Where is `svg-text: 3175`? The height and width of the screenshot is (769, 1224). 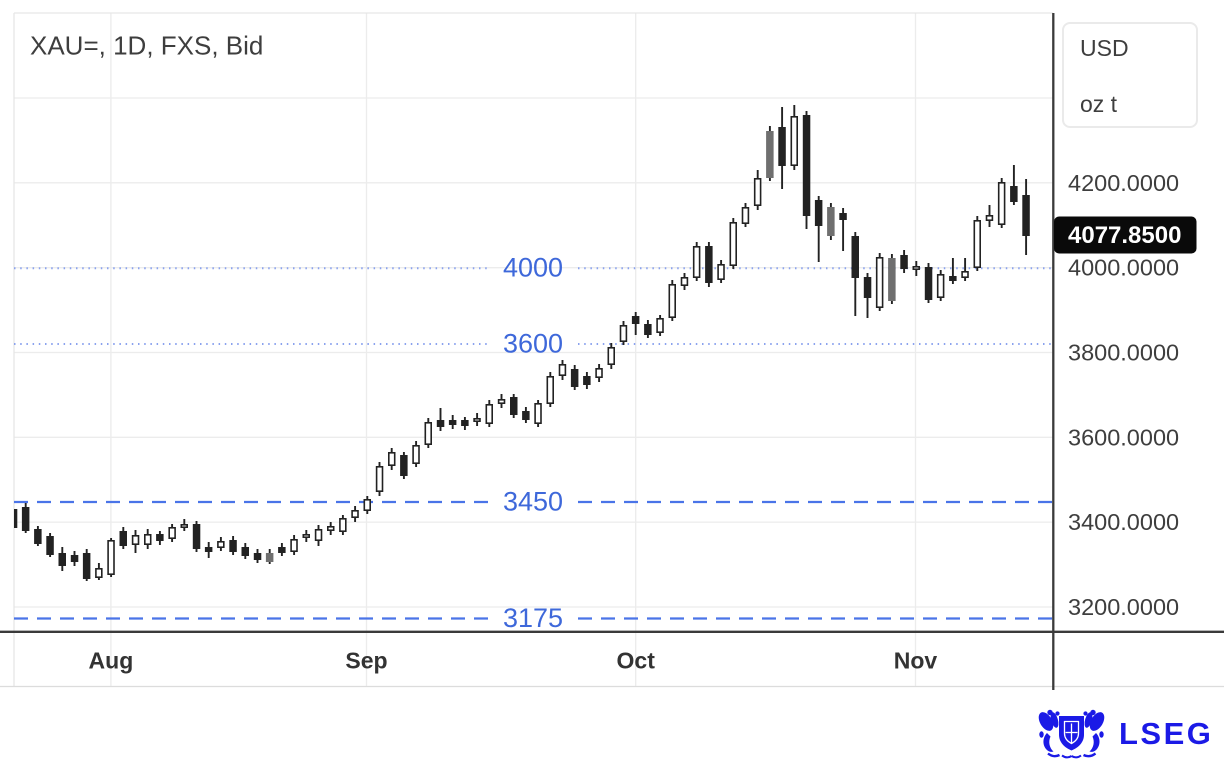
svg-text: 3175 is located at coordinates (533, 618).